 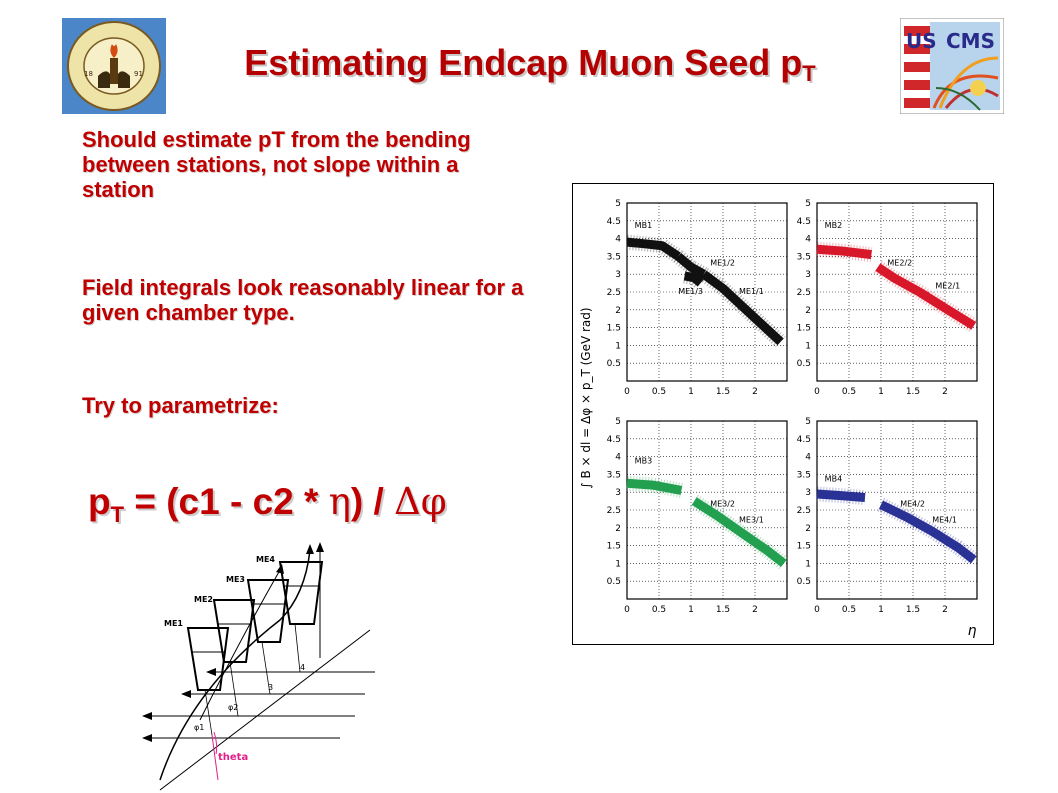 I want to click on chamber-label: ME4/2, so click(x=912, y=503).